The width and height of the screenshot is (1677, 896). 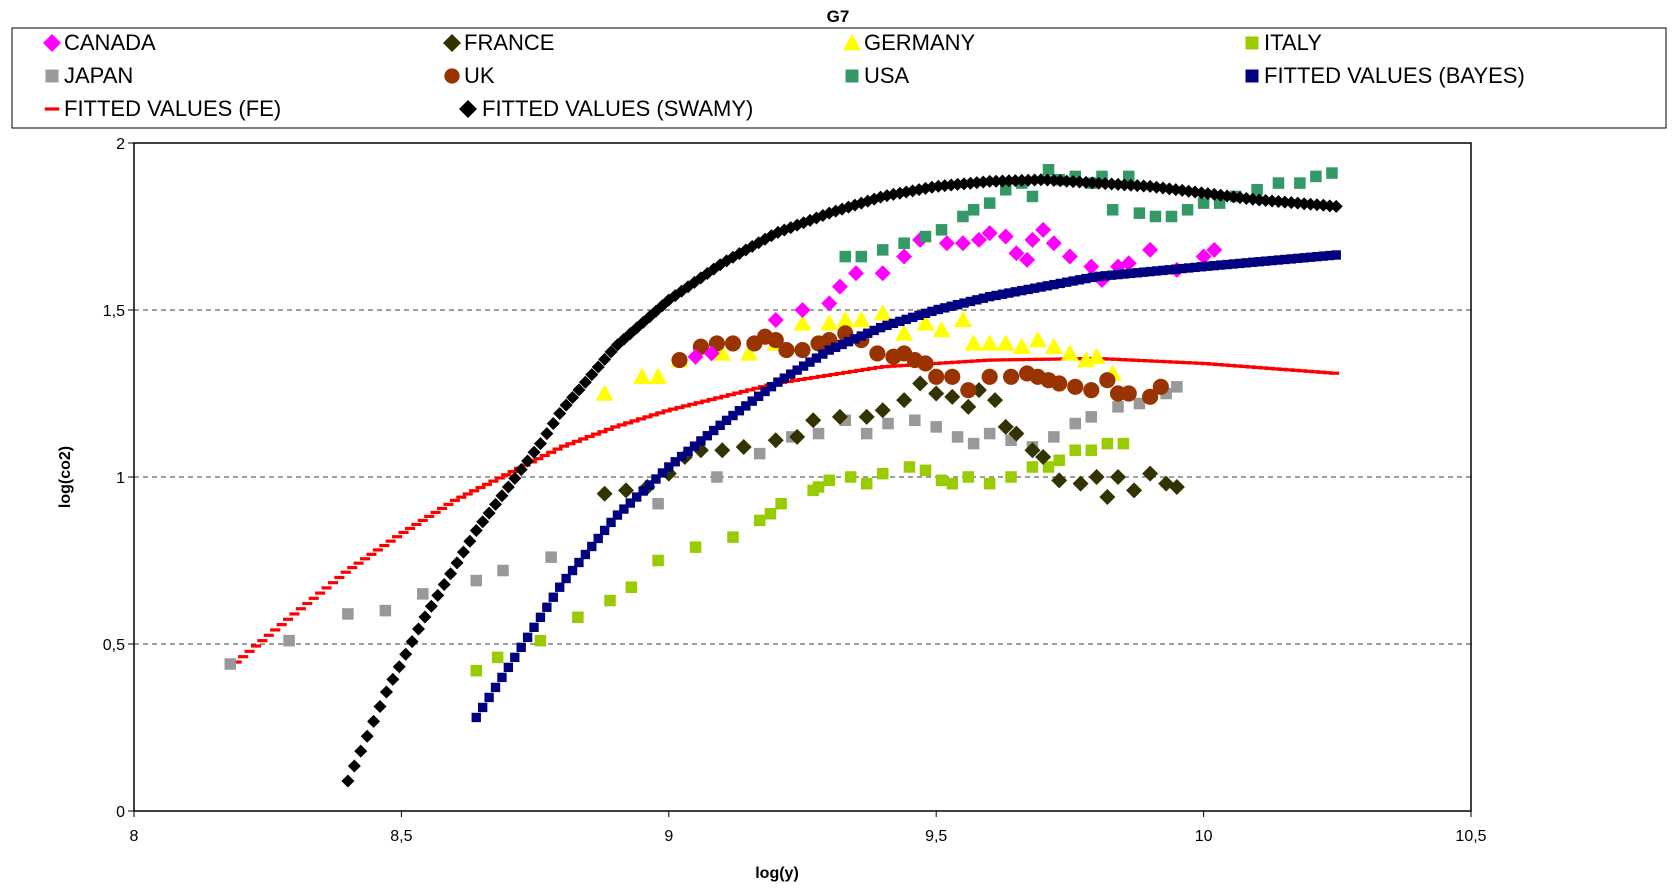 I want to click on legend-entry: GERMANY, so click(x=909, y=42).